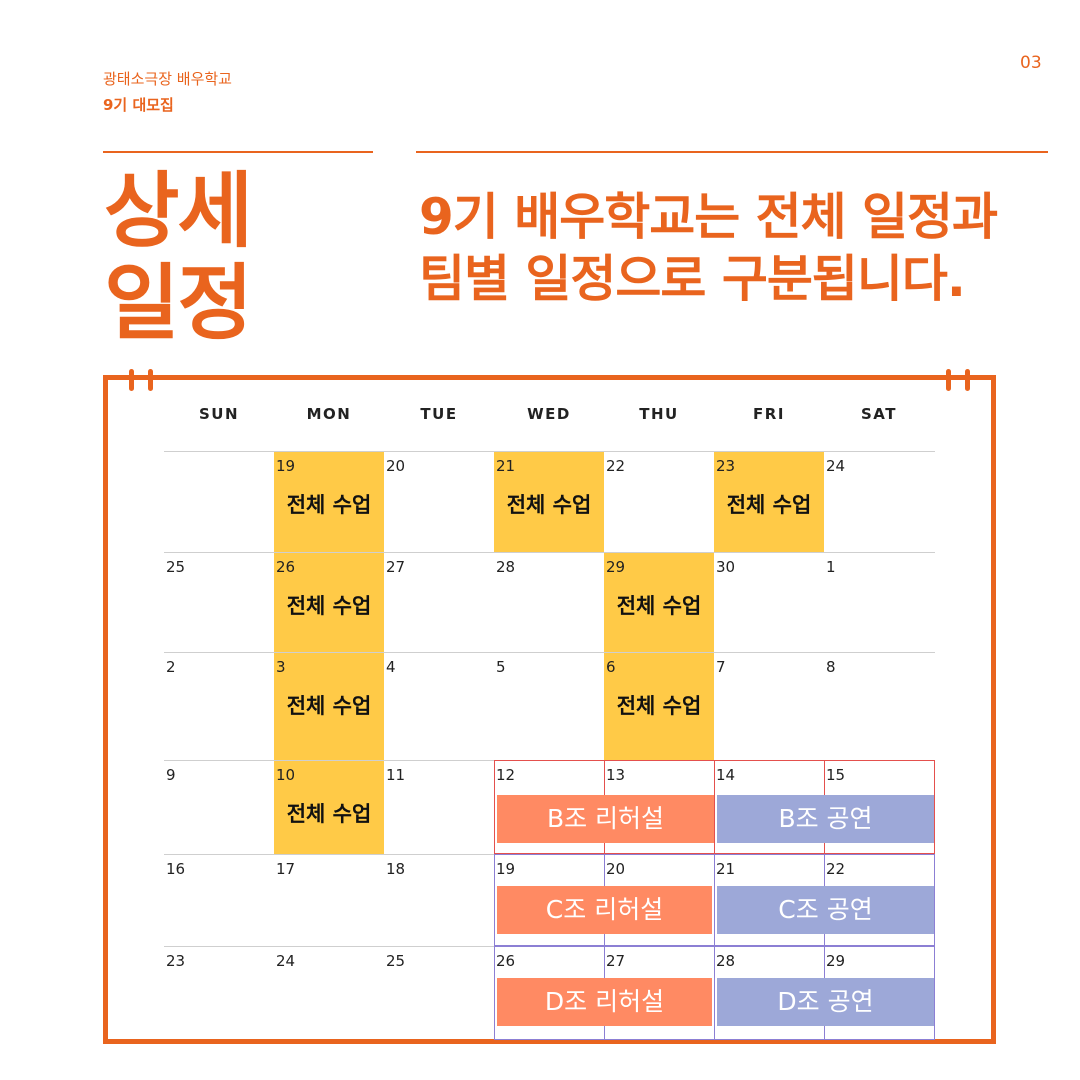 The image size is (1080, 1080). Describe the element at coordinates (831, 567) in the screenshot. I see `day-number: 1` at that location.